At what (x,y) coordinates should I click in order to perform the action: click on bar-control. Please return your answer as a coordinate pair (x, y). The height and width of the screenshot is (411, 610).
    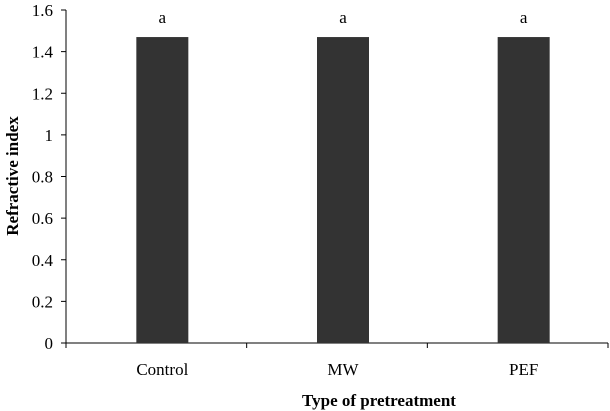
    Looking at the image, I should click on (162, 190).